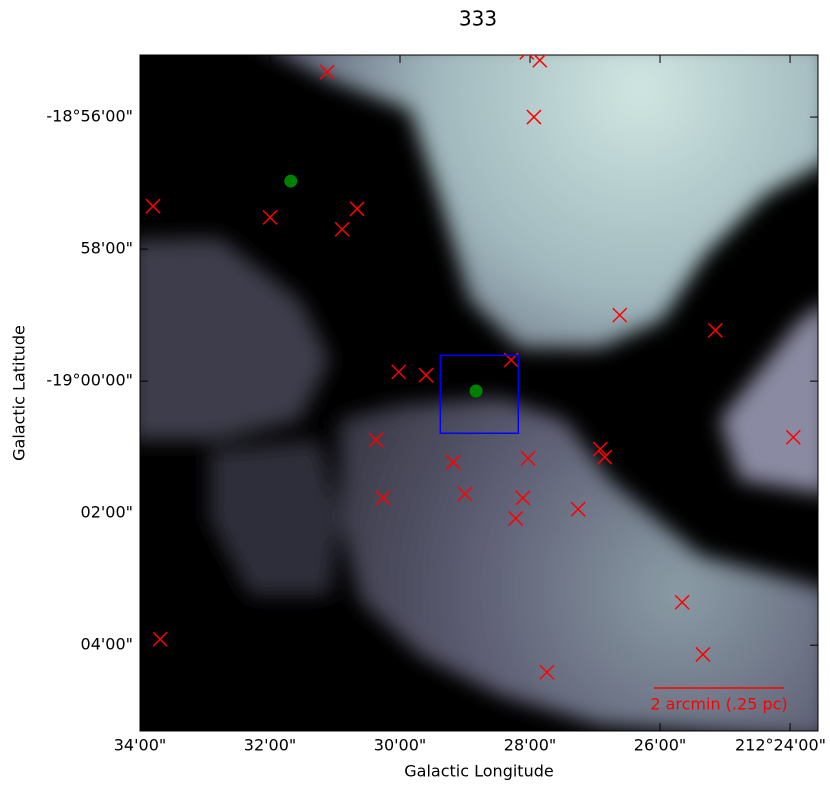 This screenshot has width=830, height=793. Describe the element at coordinates (89, 116) in the screenshot. I see `y-tick-label: -18°56'00"` at that location.